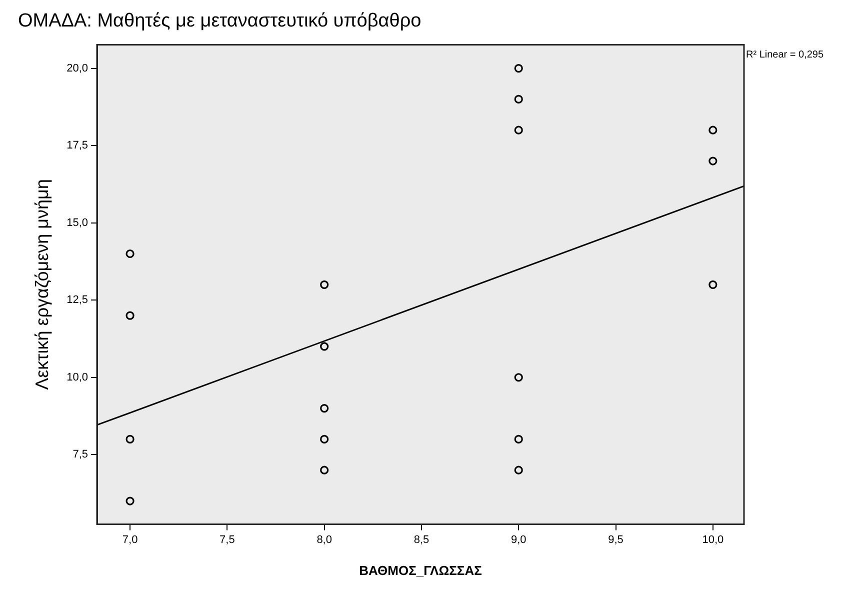 This screenshot has width=859, height=601. What do you see at coordinates (785, 55) in the screenshot?
I see `text: R² Linear = 0,295` at bounding box center [785, 55].